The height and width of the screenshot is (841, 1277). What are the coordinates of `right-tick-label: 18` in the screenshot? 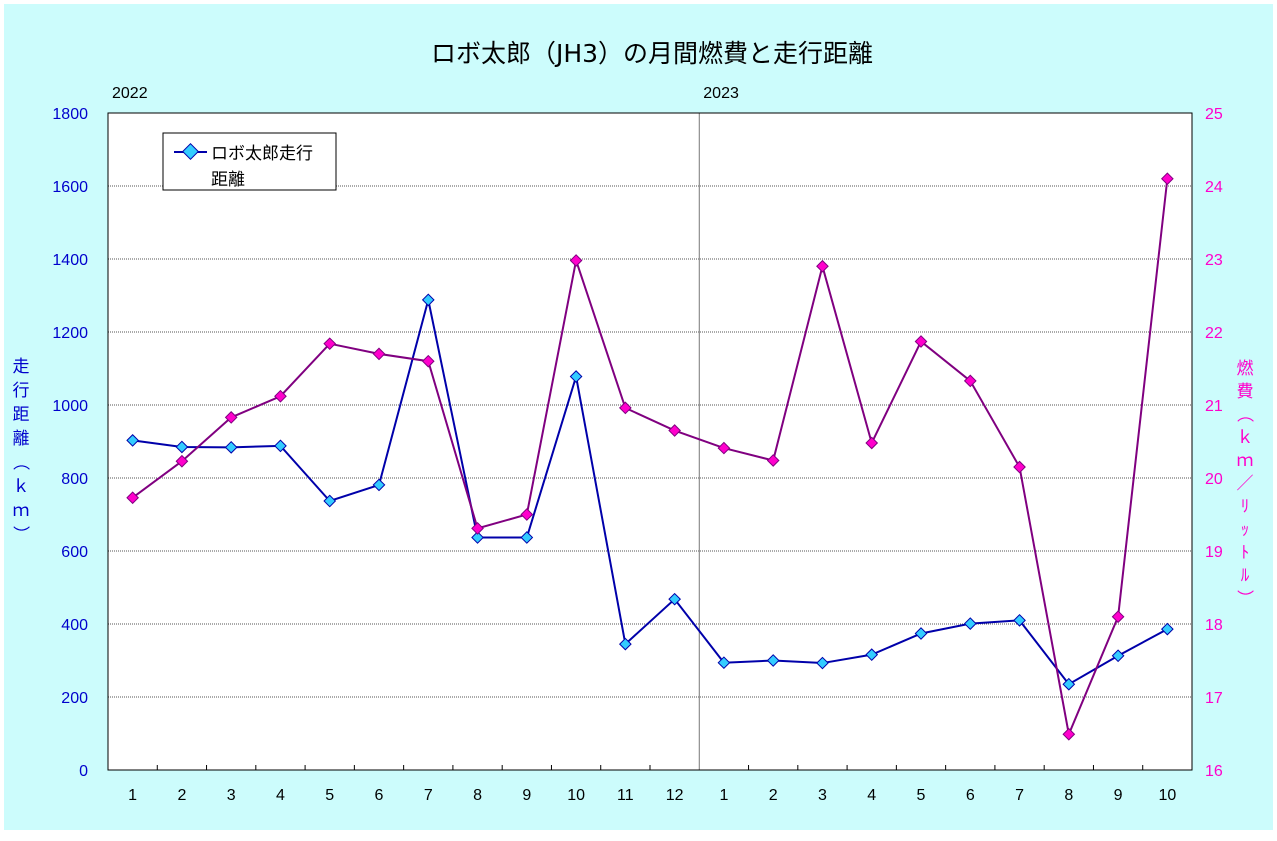 It's located at (1214, 625).